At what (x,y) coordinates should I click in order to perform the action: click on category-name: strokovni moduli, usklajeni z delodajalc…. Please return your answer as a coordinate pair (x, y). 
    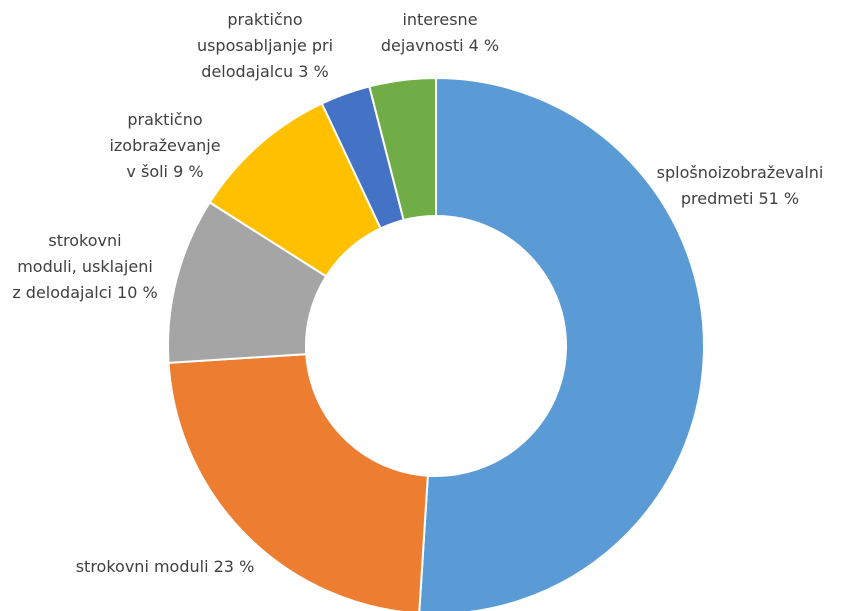
    Looking at the image, I should click on (82, 266).